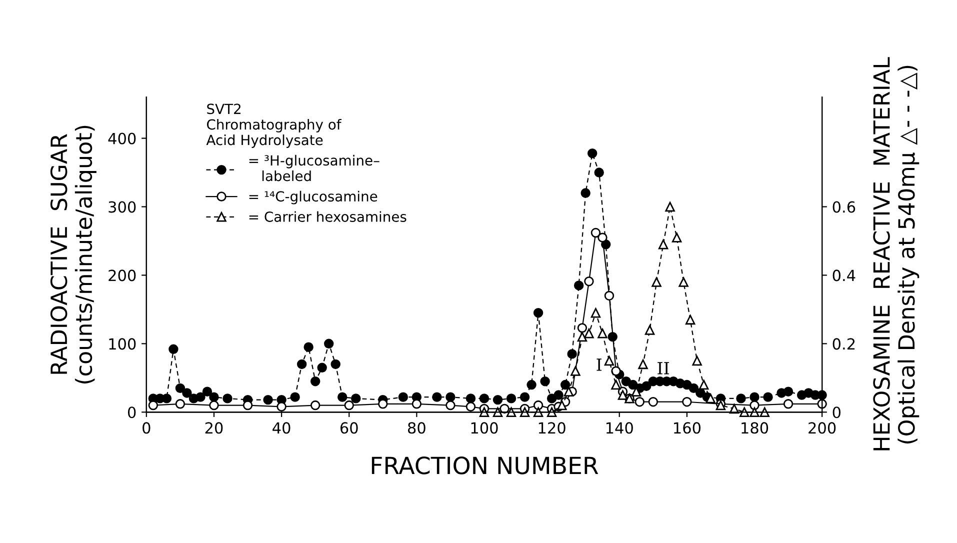 Image resolution: width=957 pixels, height=543 pixels. What do you see at coordinates (313, 197) in the screenshot?
I see `legend-label: = ¹⁴C-glucosamine` at bounding box center [313, 197].